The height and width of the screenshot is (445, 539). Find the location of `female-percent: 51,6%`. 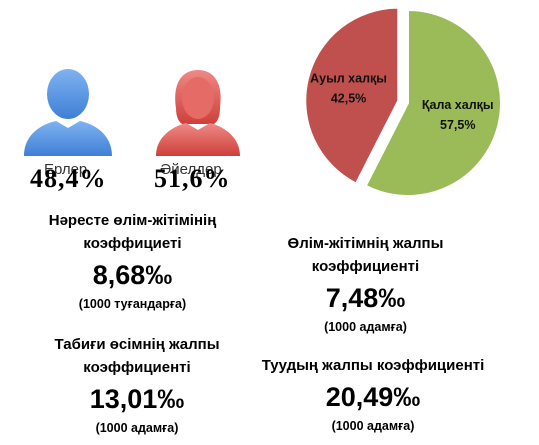

female-percent: 51,6% is located at coordinates (192, 178).